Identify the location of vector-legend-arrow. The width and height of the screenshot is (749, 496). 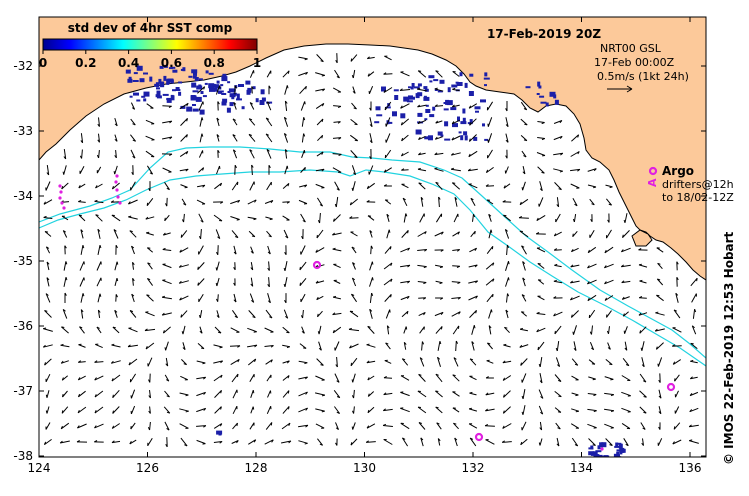
(620, 89).